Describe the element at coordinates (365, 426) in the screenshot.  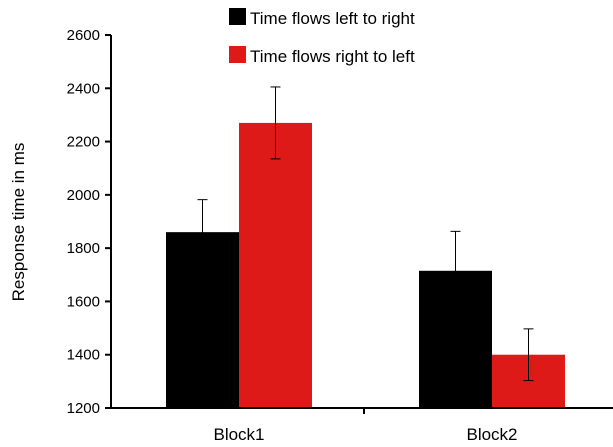
I see `x-axis-categories: Block1 Block2` at that location.